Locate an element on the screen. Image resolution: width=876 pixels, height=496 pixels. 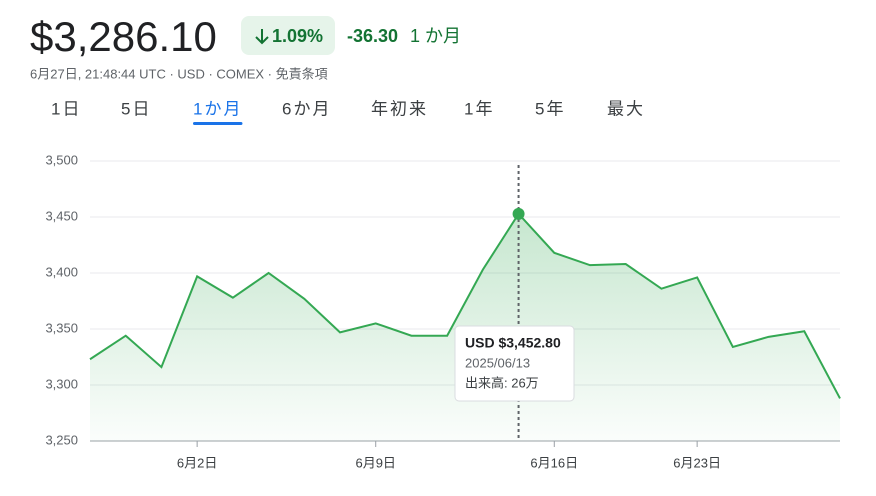
tab: 1年 is located at coordinates (479, 108).